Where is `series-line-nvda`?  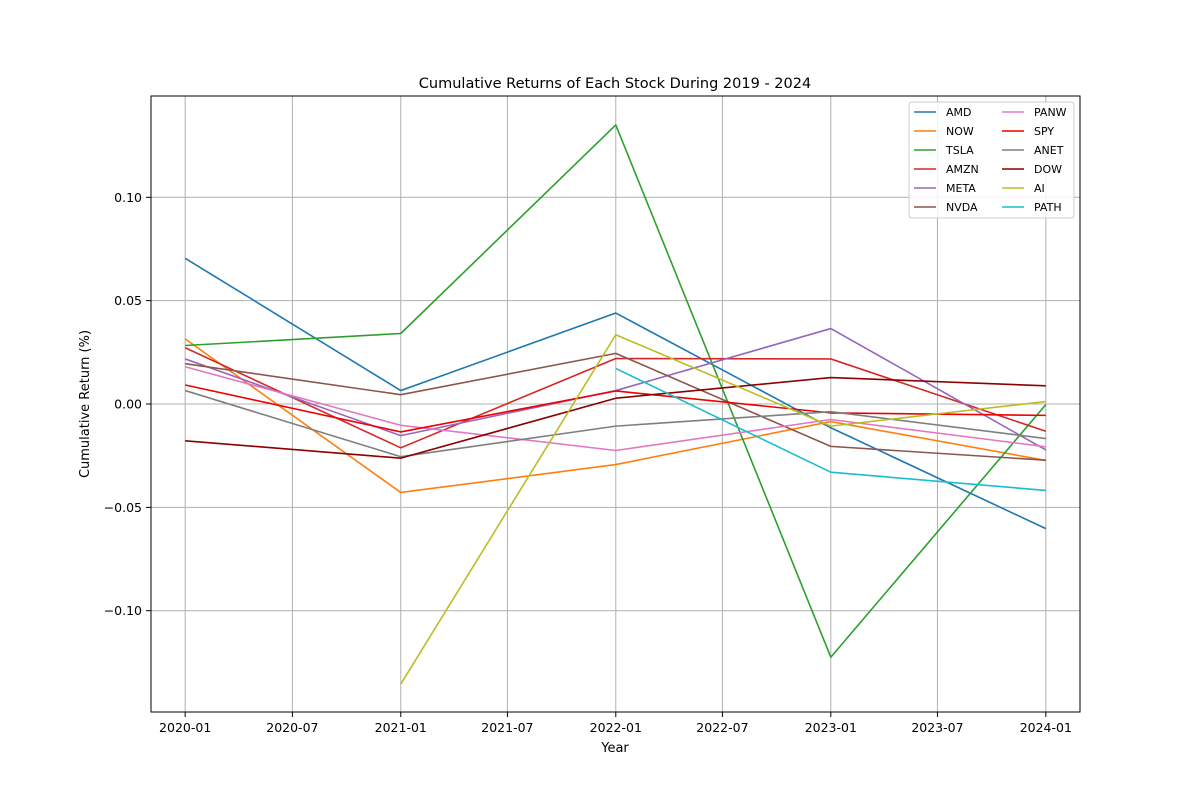 series-line-nvda is located at coordinates (615, 407).